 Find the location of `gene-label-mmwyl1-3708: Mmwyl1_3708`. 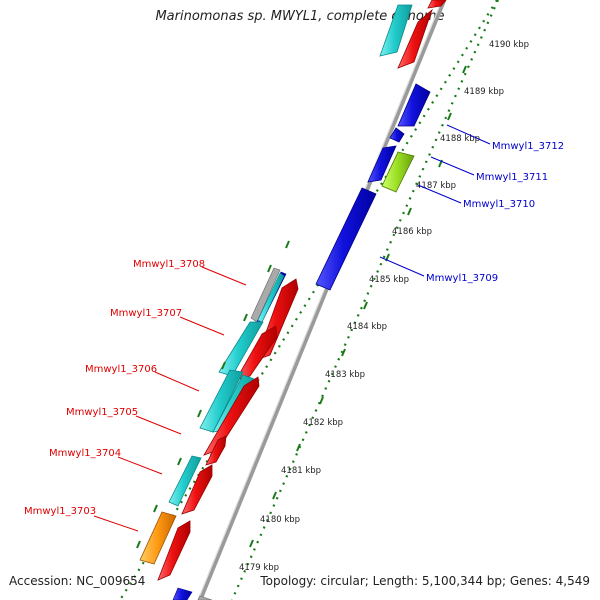

gene-label-mmwyl1-3708: Mmwyl1_3708 is located at coordinates (169, 264).